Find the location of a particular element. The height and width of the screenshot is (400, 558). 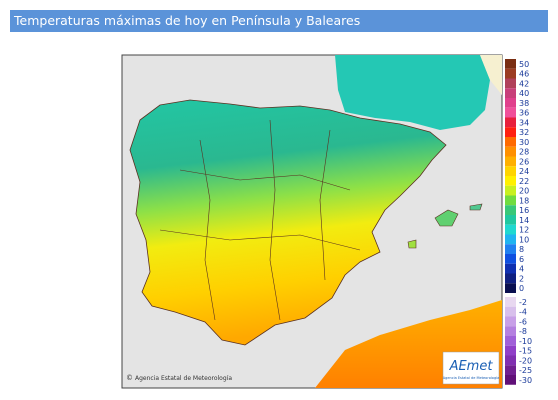

legend-label: 10 is located at coordinates (524, 239).